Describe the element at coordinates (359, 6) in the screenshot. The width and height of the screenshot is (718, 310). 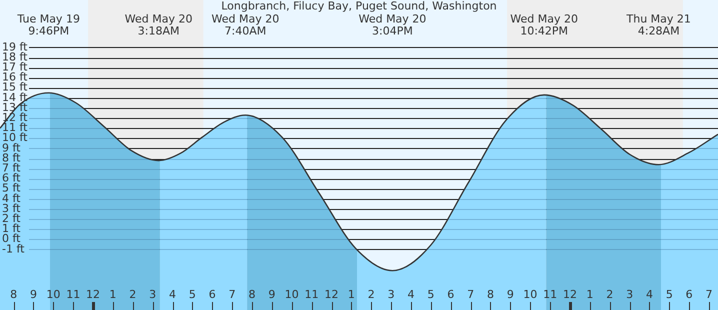
I see `chart-title: Longbranch, Filucy Bay, Puget Sound, Washington` at that location.